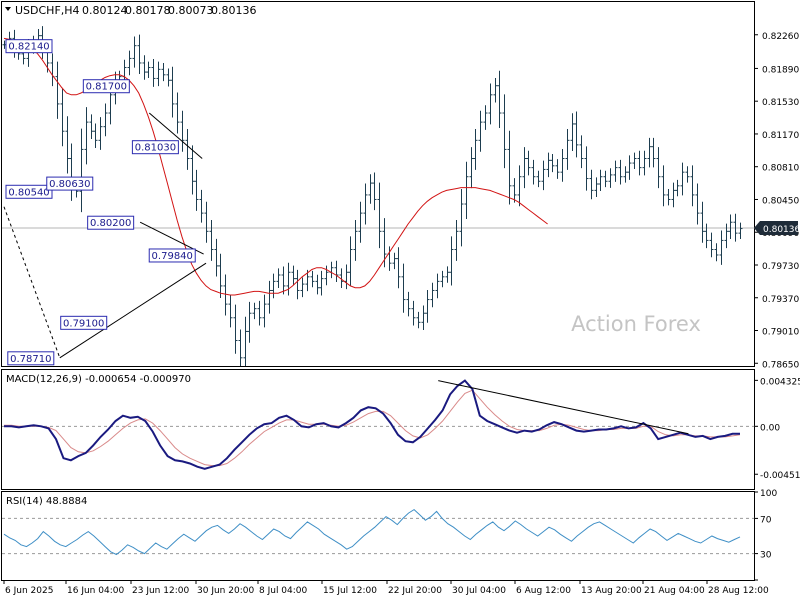 The width and height of the screenshot is (800, 604). I want to click on price-tick-label: 0.82260, so click(780, 37).